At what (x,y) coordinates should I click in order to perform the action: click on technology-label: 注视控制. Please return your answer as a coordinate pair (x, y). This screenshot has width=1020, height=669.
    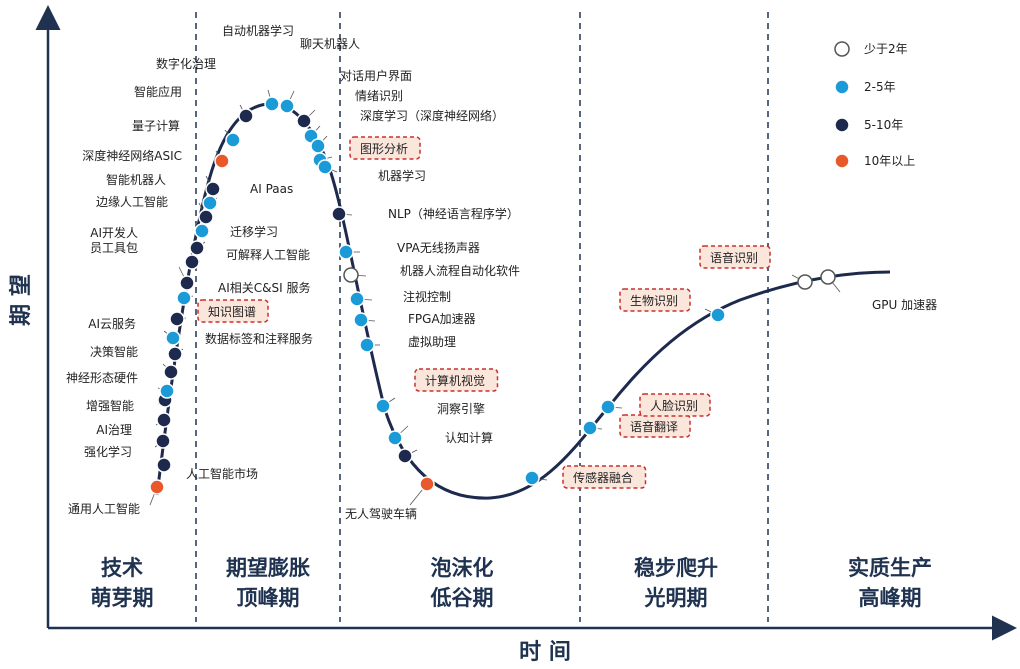
    Looking at the image, I should click on (427, 296).